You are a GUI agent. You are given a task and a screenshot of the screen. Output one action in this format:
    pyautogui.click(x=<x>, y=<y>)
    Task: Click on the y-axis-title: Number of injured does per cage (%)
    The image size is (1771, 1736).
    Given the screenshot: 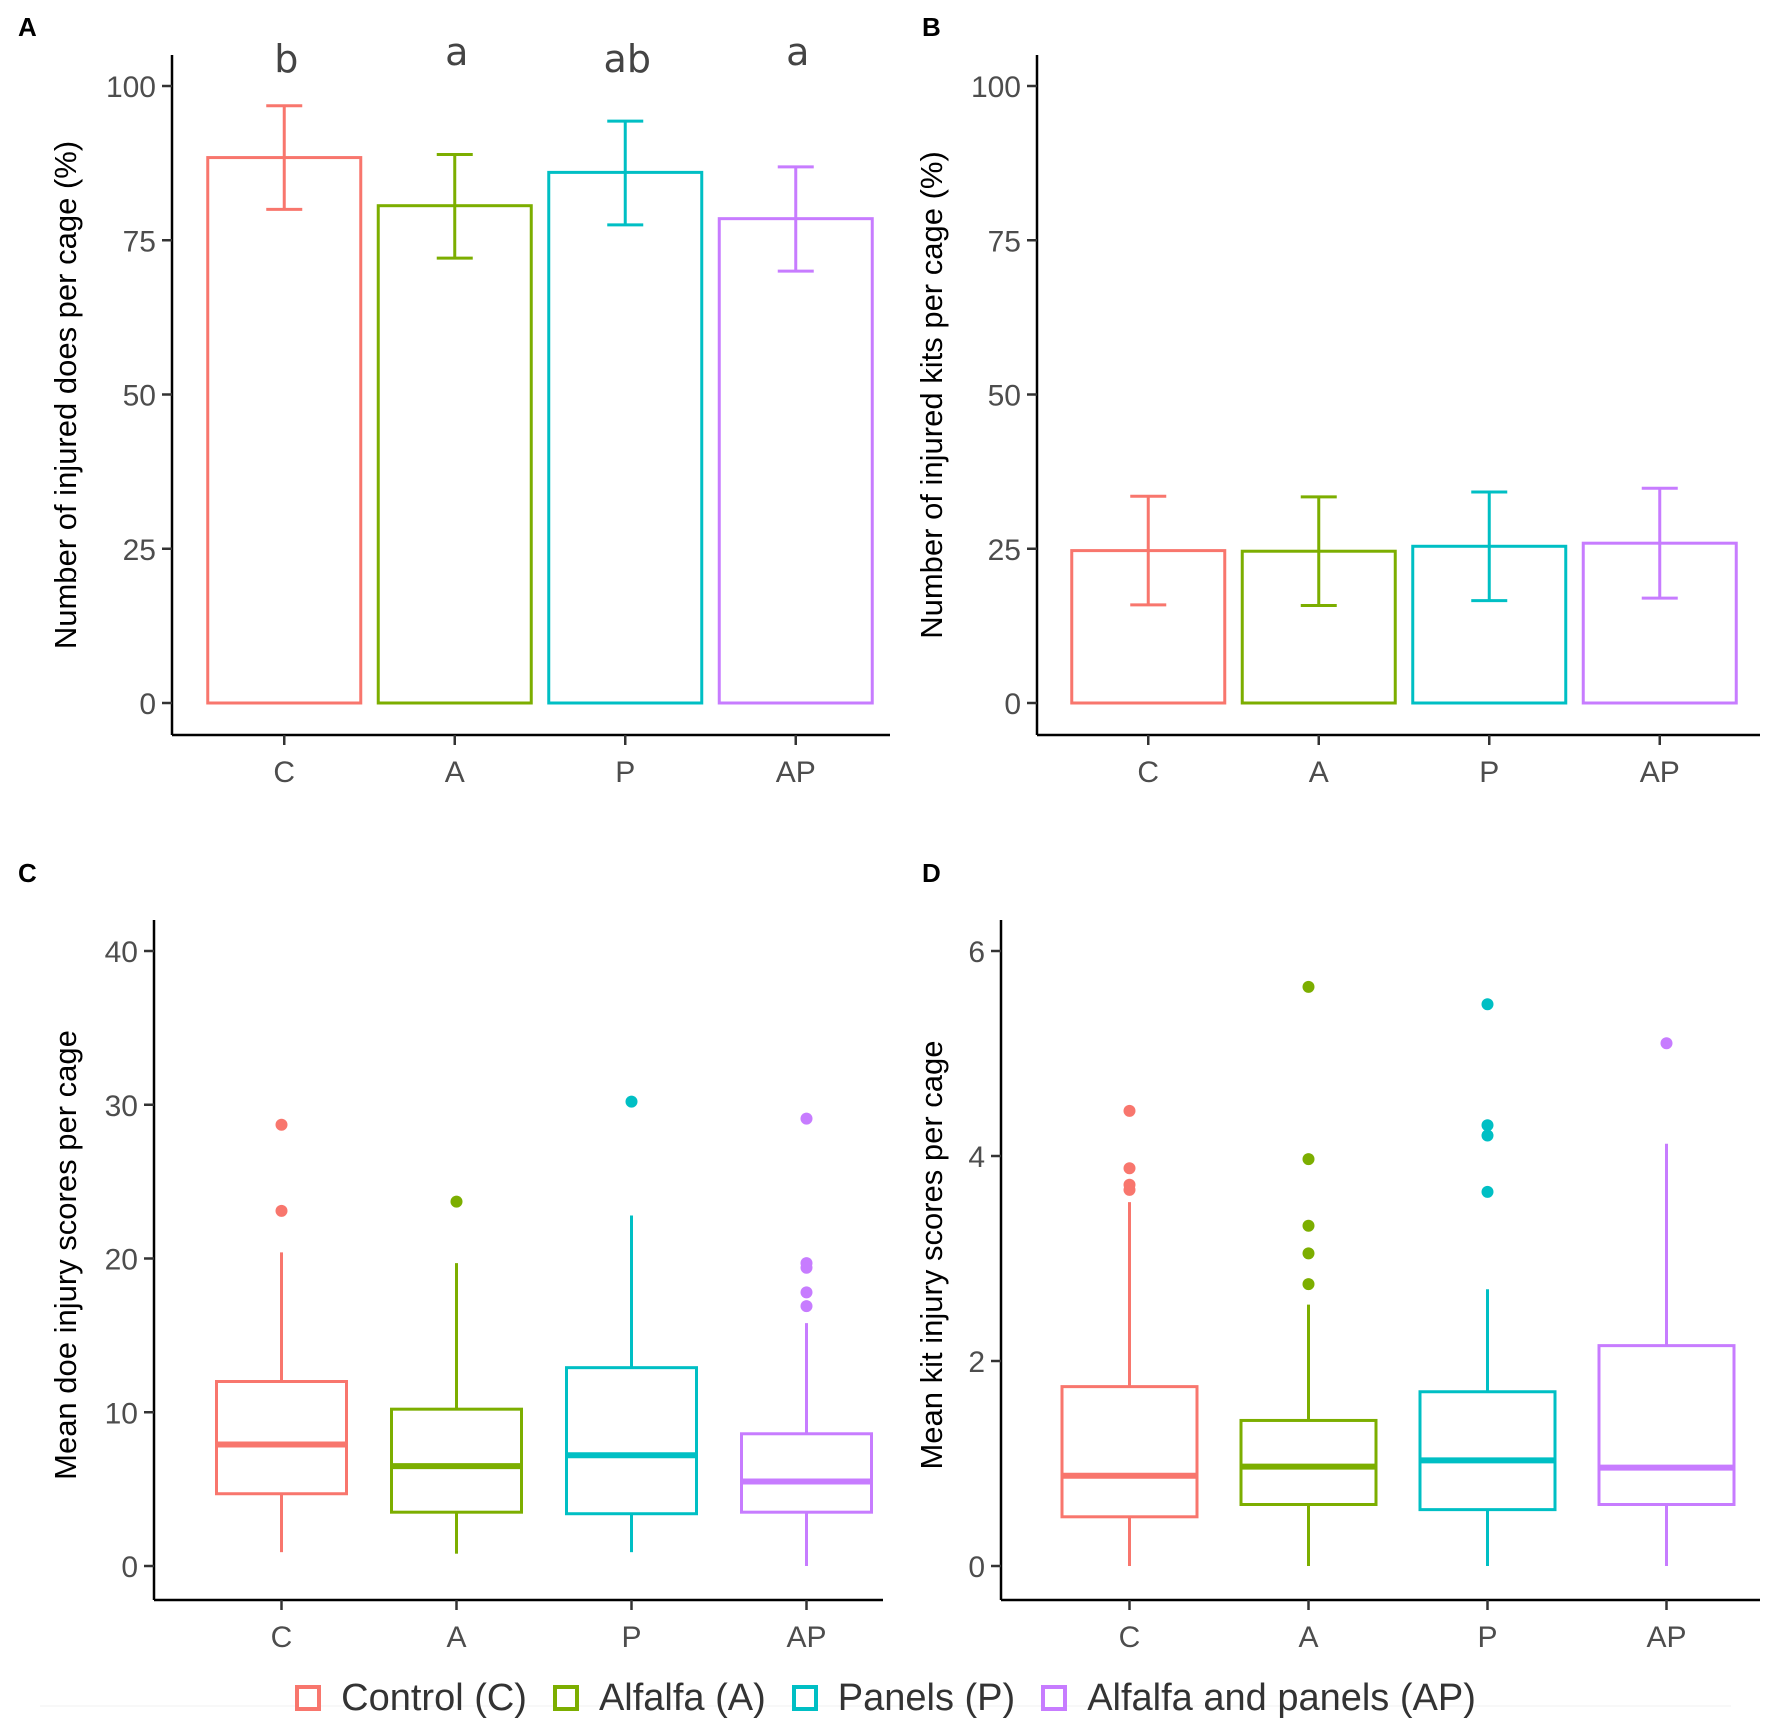 What is the action you would take?
    pyautogui.click(x=65, y=395)
    